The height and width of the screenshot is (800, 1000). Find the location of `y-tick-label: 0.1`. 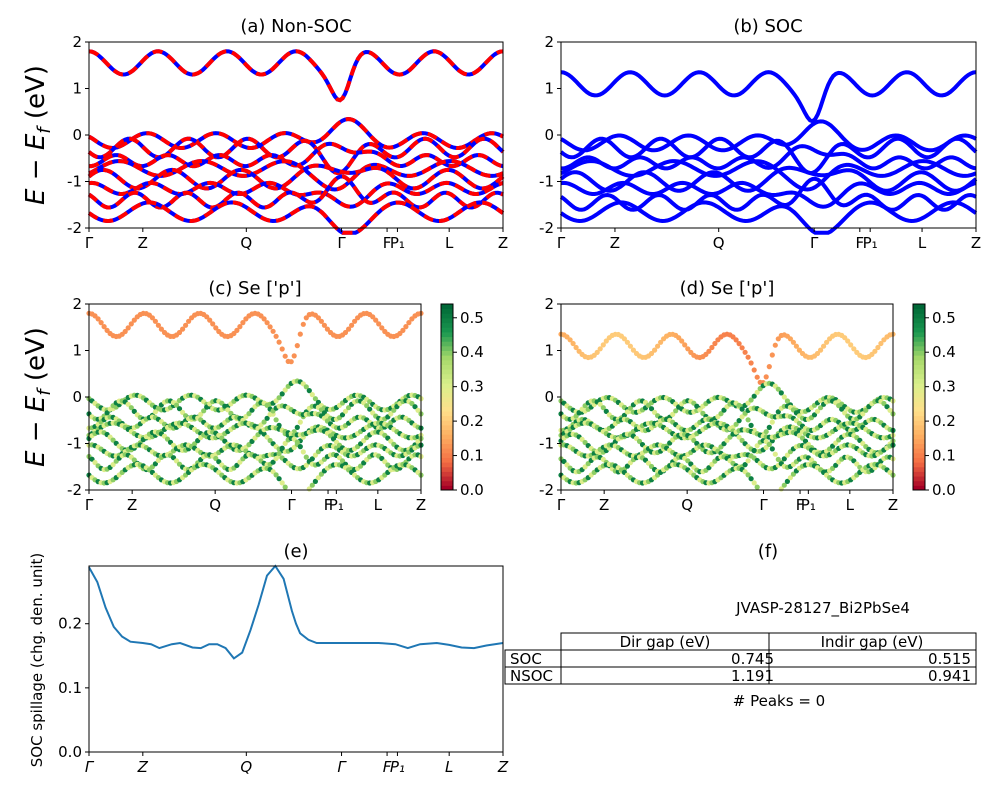

y-tick-label: 0.1 is located at coordinates (70, 688).